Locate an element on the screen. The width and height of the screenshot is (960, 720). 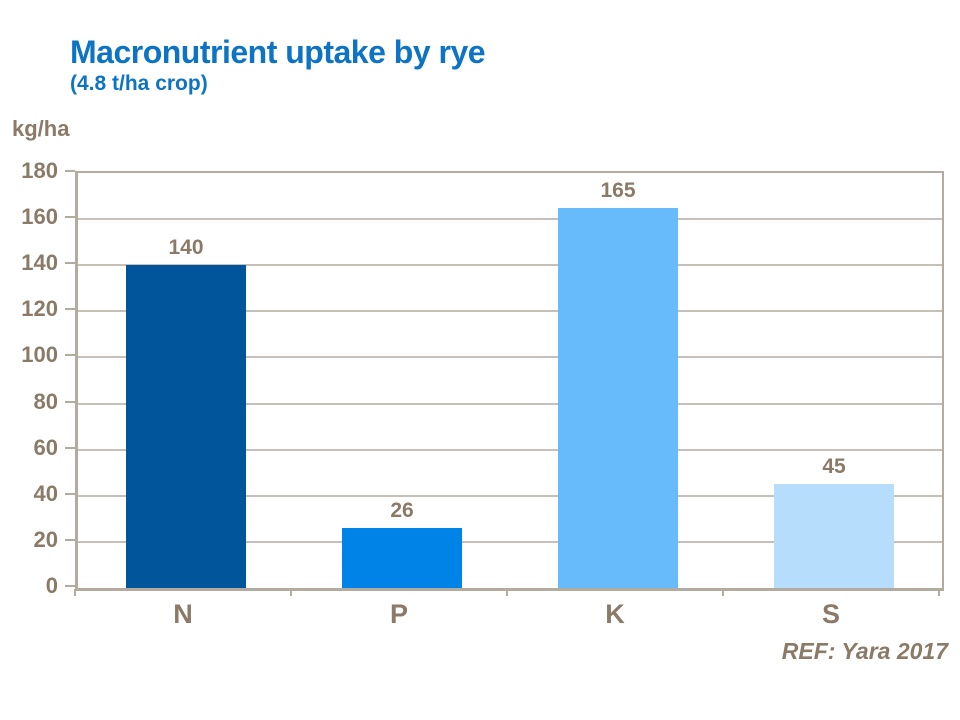
bar-value-label-p: 26 is located at coordinates (402, 511).